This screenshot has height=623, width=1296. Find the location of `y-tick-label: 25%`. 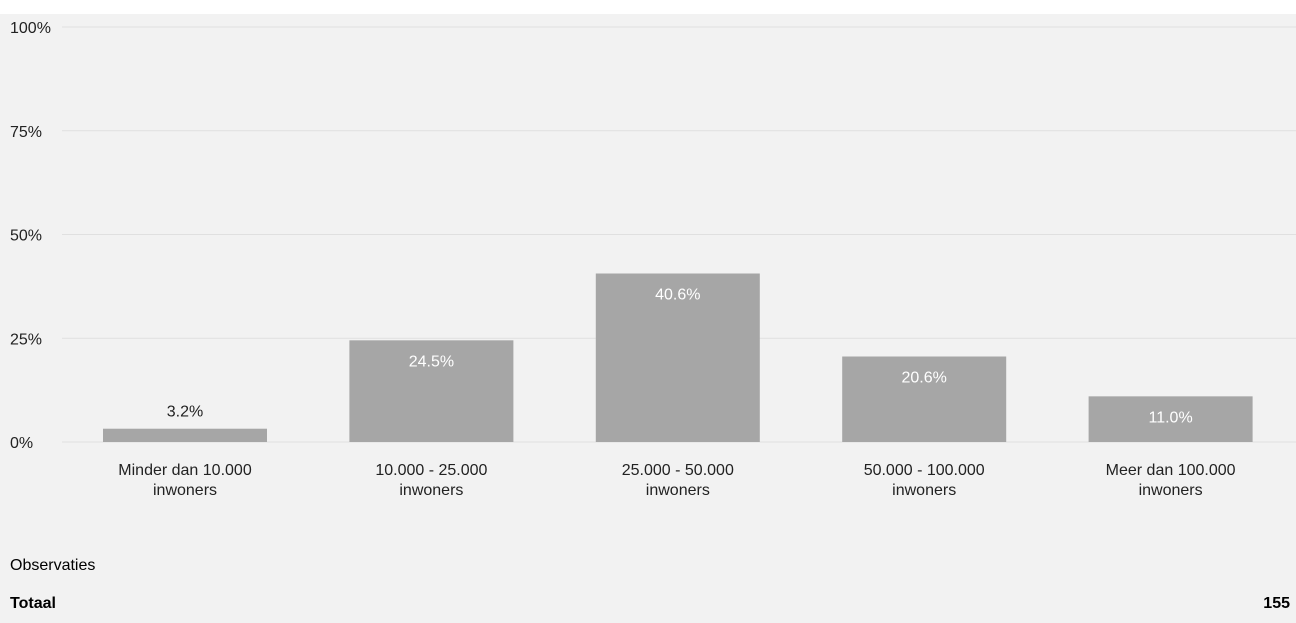

y-tick-label: 25% is located at coordinates (26, 339).